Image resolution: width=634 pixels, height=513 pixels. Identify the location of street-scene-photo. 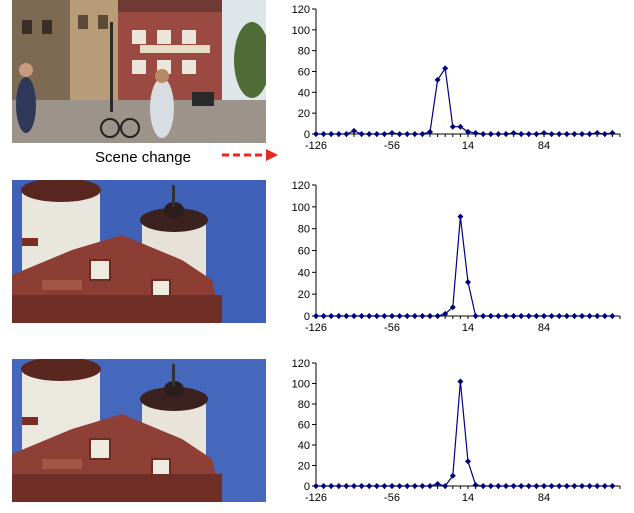
(139, 71).